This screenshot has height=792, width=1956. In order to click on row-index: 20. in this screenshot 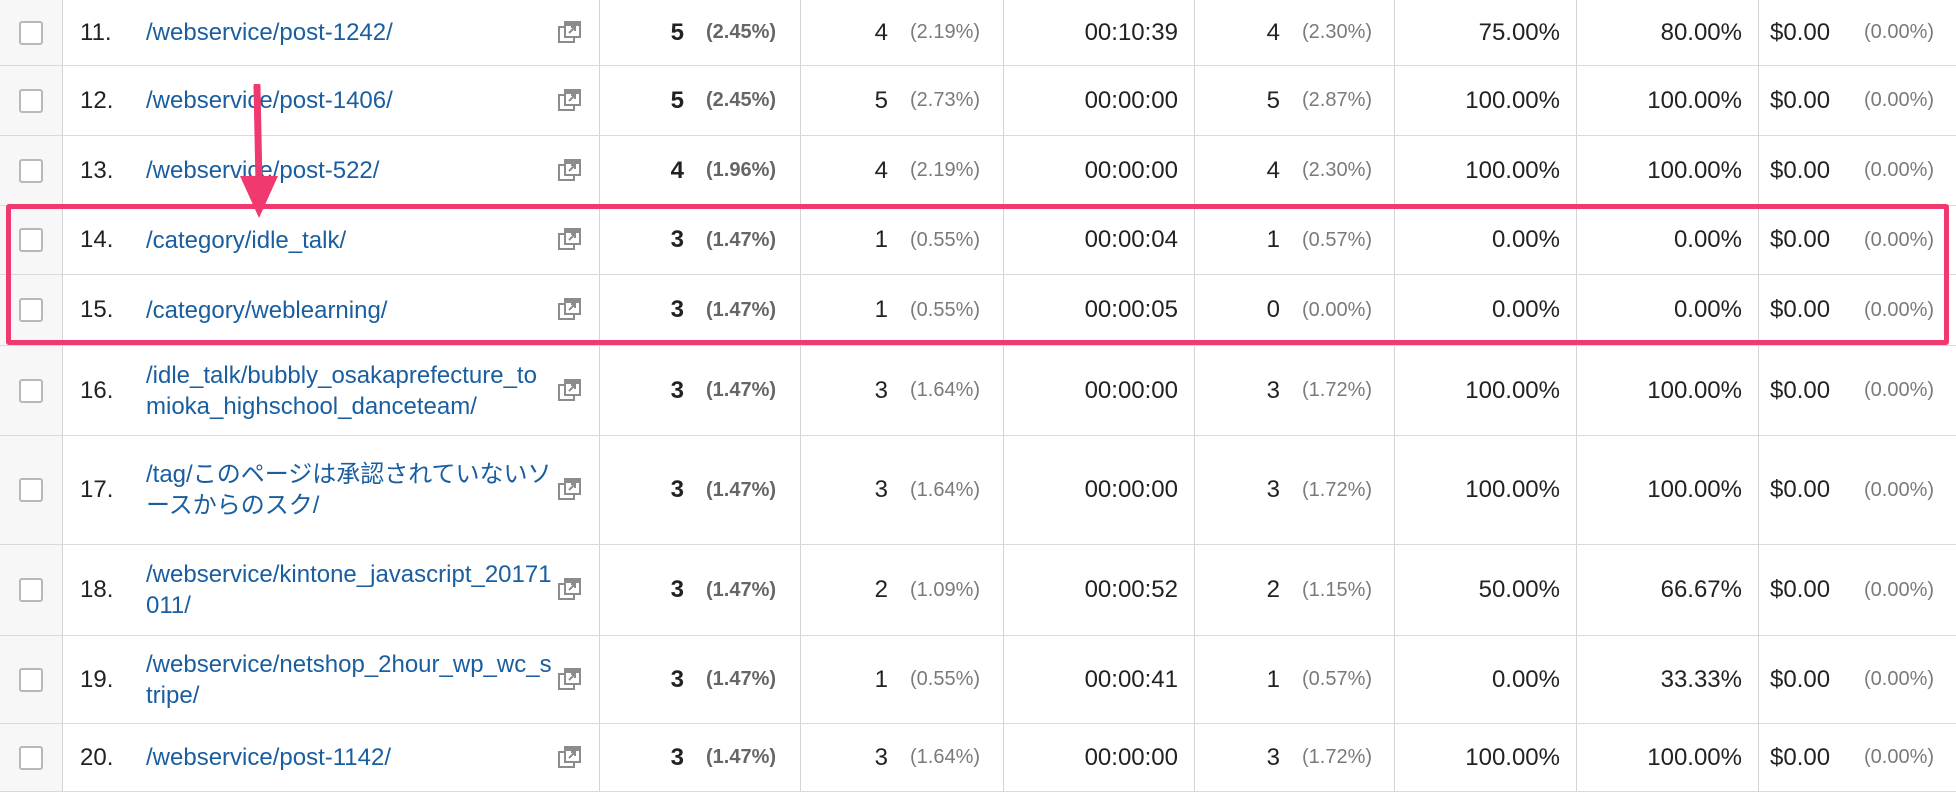, I will do `click(97, 757)`.